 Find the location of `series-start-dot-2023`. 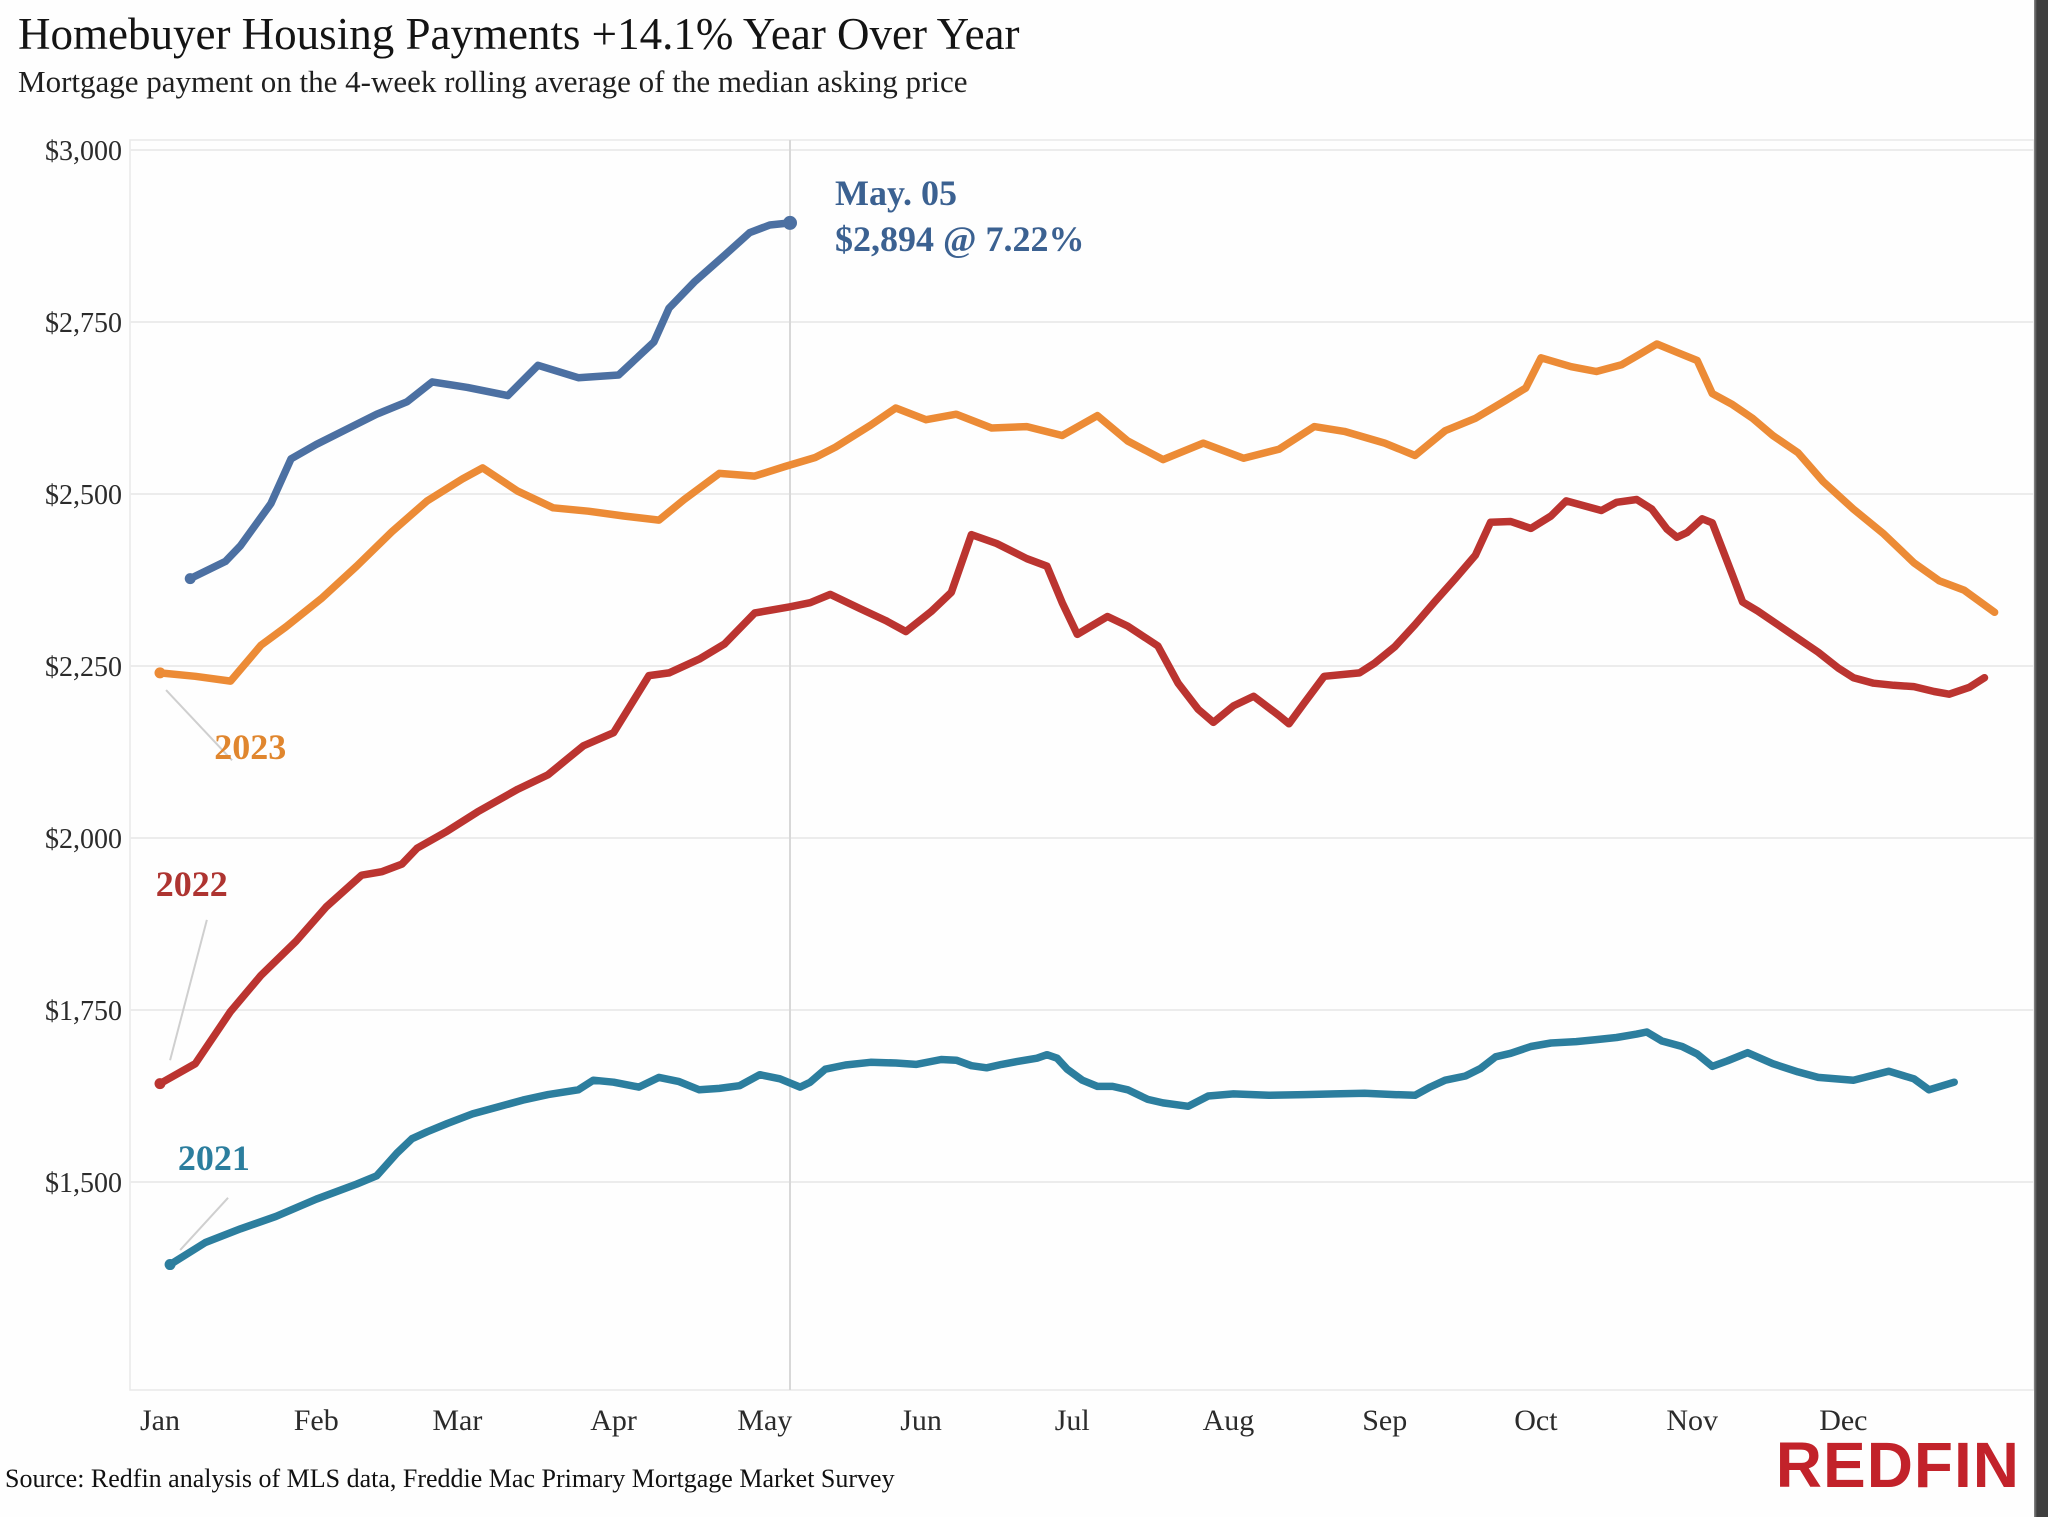

series-start-dot-2023 is located at coordinates (160, 673).